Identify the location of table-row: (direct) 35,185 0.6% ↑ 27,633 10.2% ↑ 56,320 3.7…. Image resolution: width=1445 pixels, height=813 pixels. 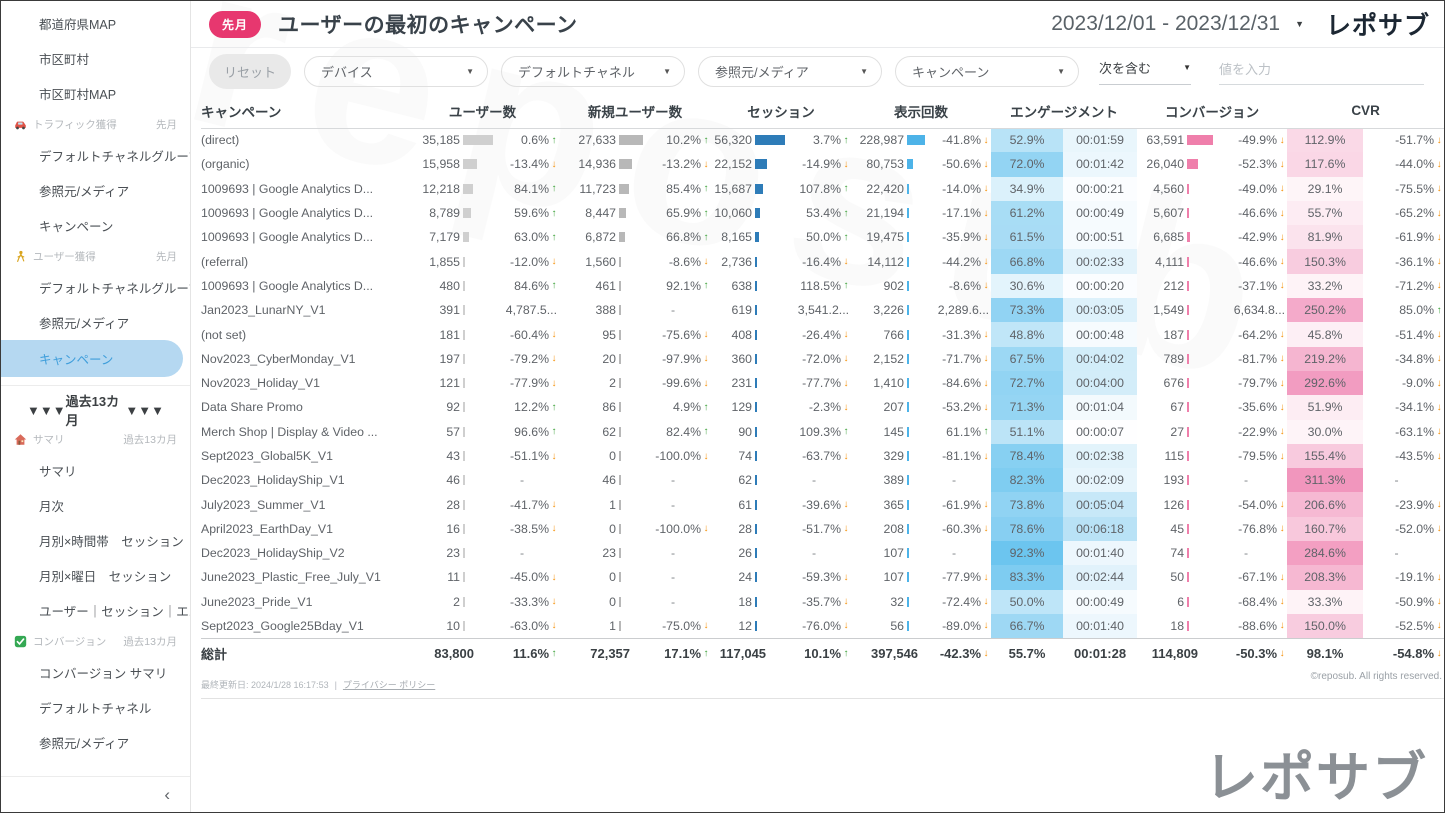
(822, 140).